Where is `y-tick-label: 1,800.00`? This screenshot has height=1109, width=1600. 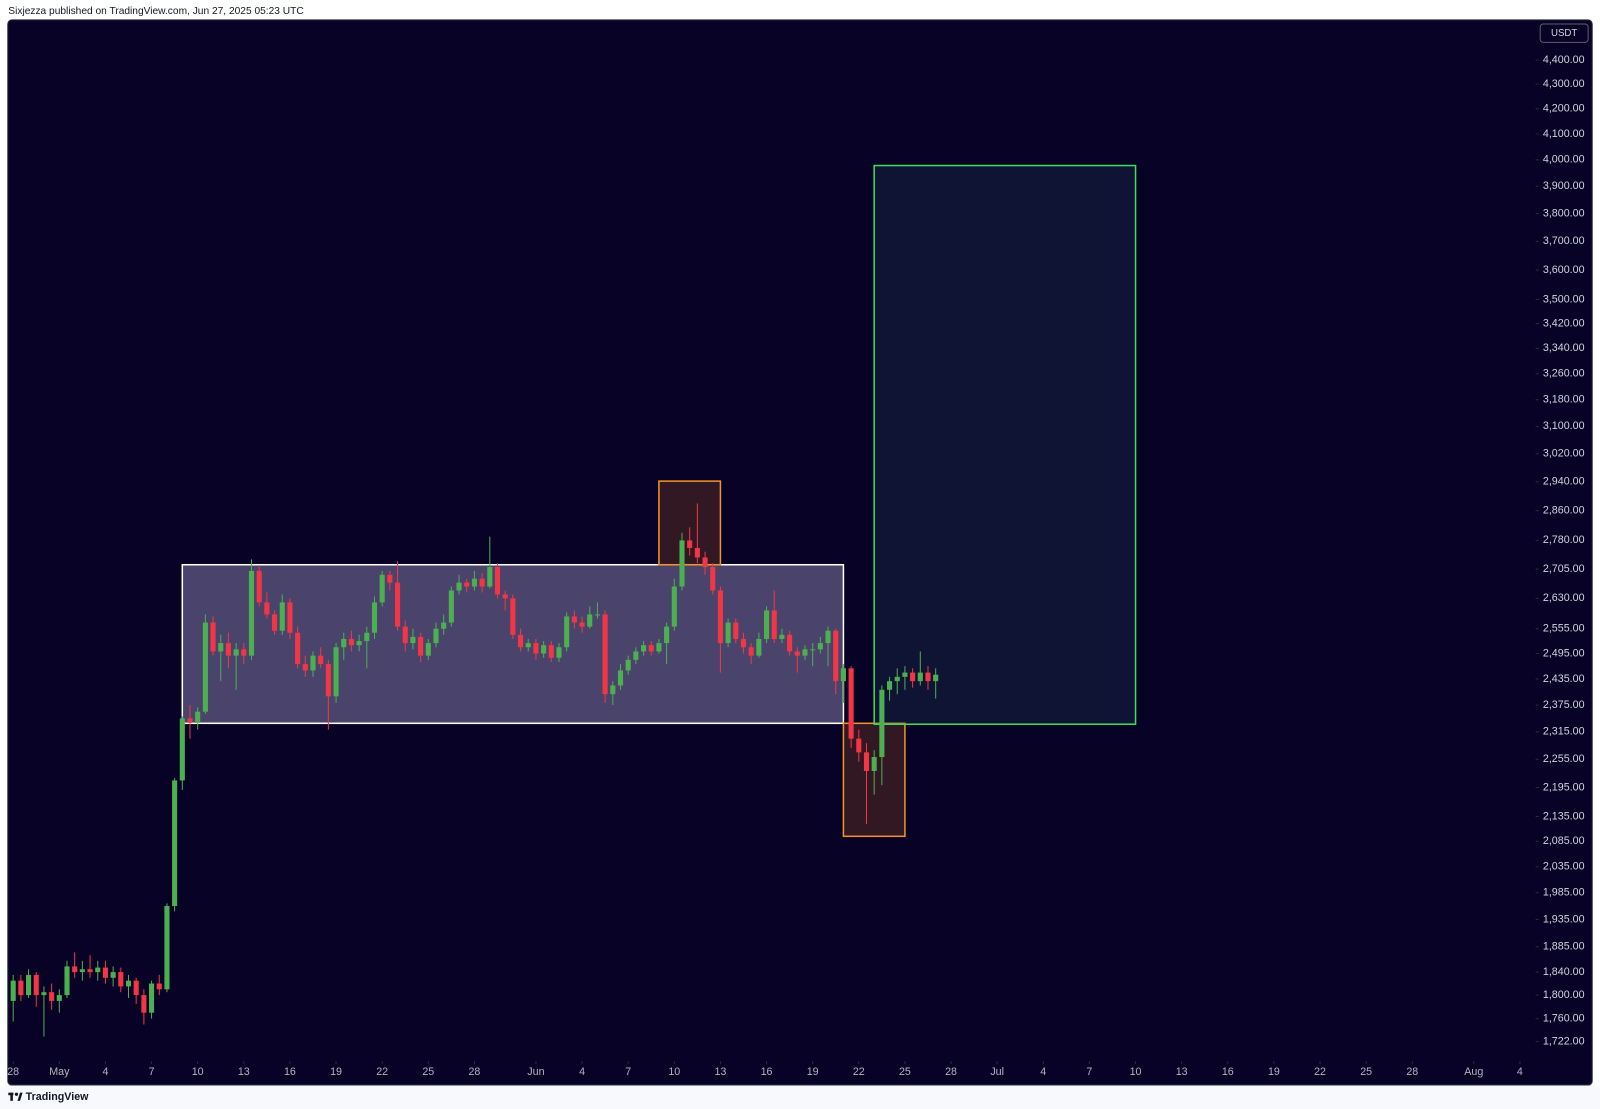
y-tick-label: 1,800.00 is located at coordinates (1564, 995).